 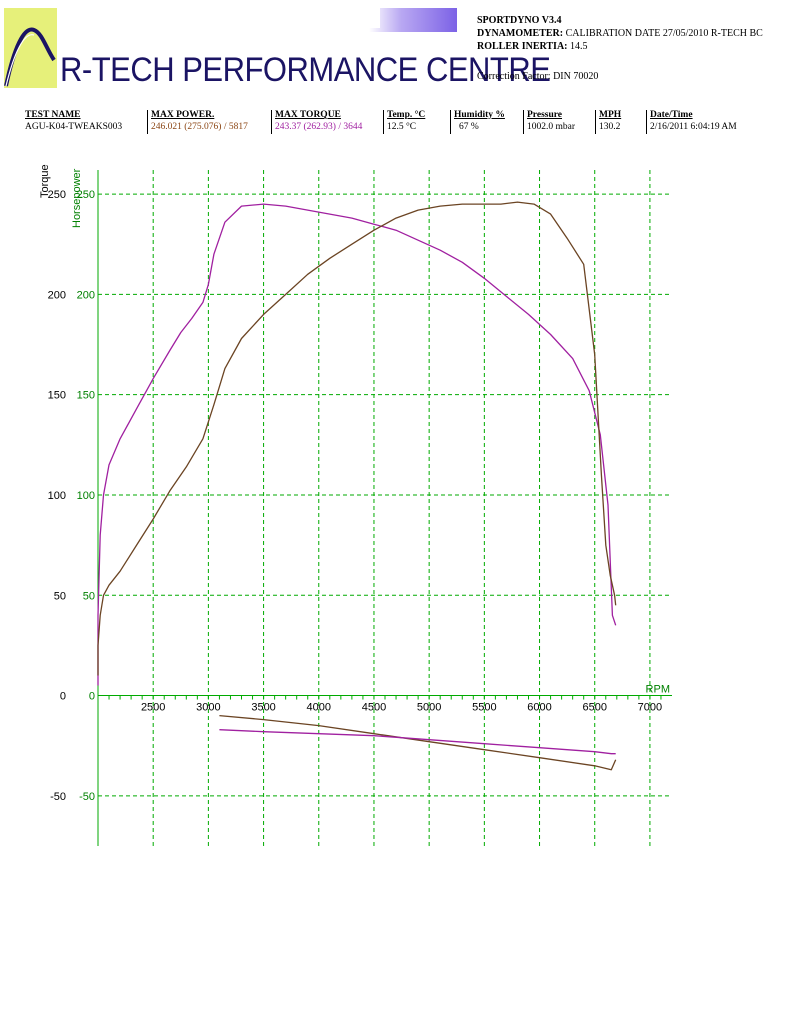 I want to click on col-humidity: Humidity % 67 %, so click(x=479, y=122).